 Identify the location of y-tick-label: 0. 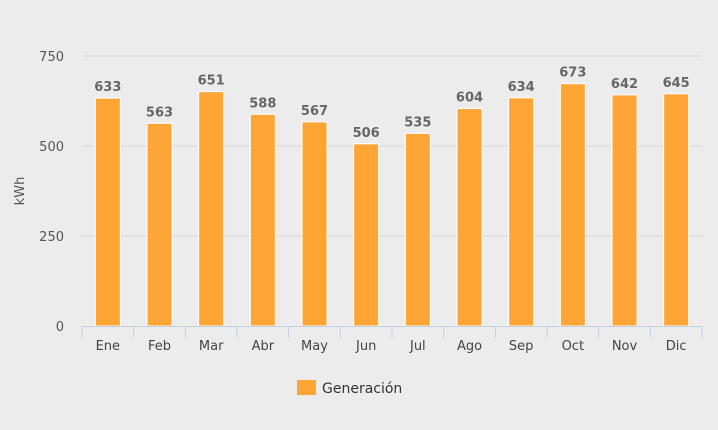
(60, 327).